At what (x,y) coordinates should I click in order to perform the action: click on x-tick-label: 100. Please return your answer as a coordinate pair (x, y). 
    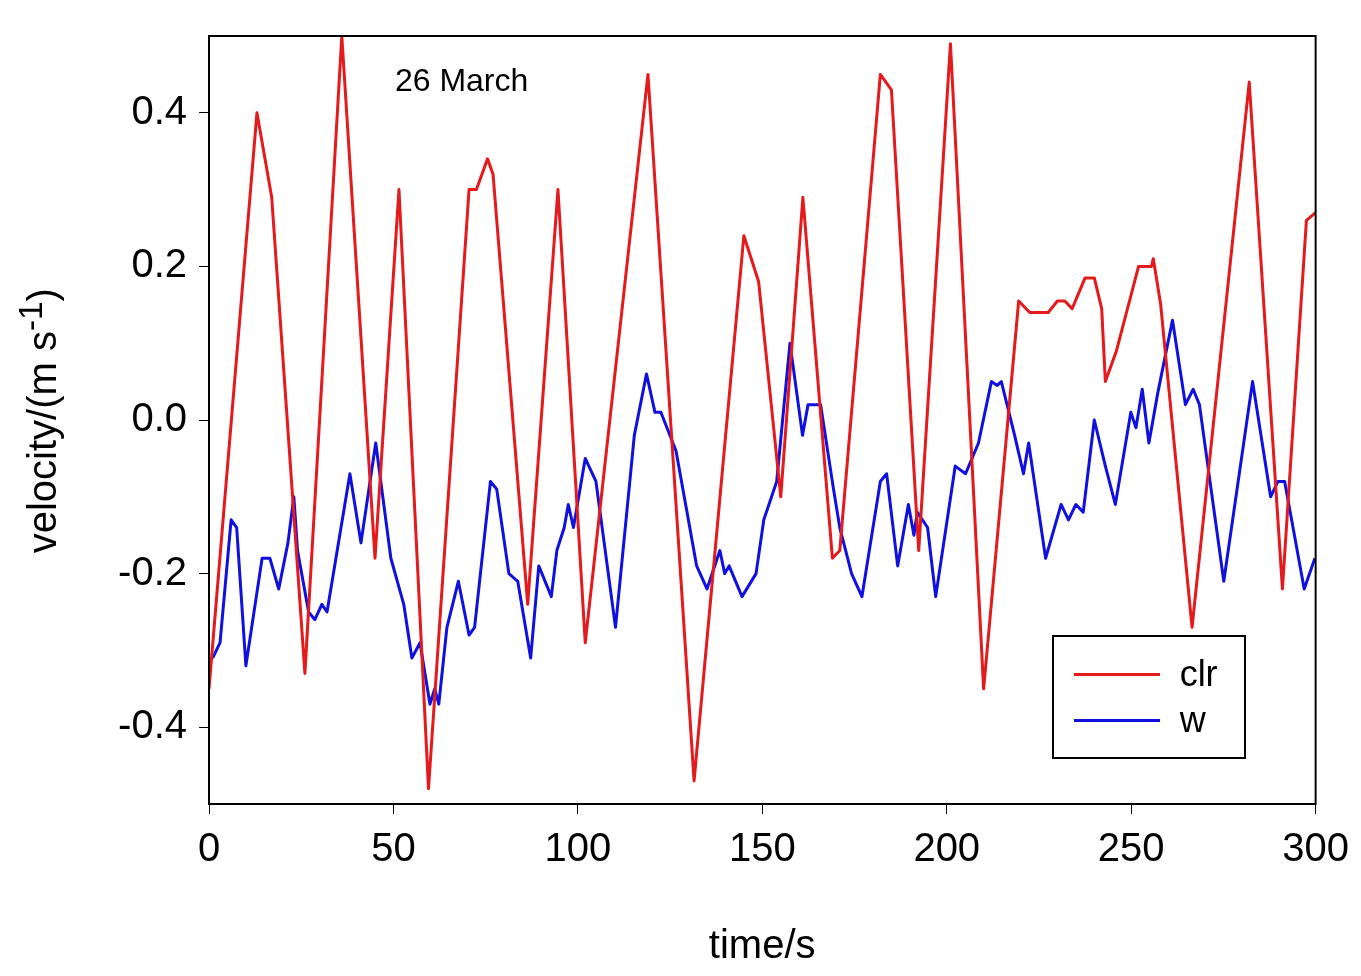
    Looking at the image, I should click on (578, 847).